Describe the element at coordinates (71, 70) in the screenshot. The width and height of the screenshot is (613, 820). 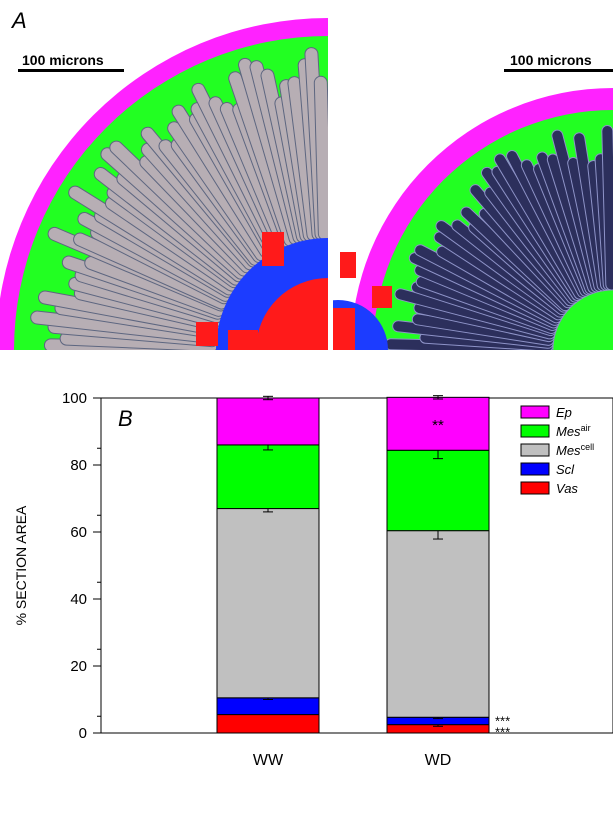
I see `scale-bar-left` at that location.